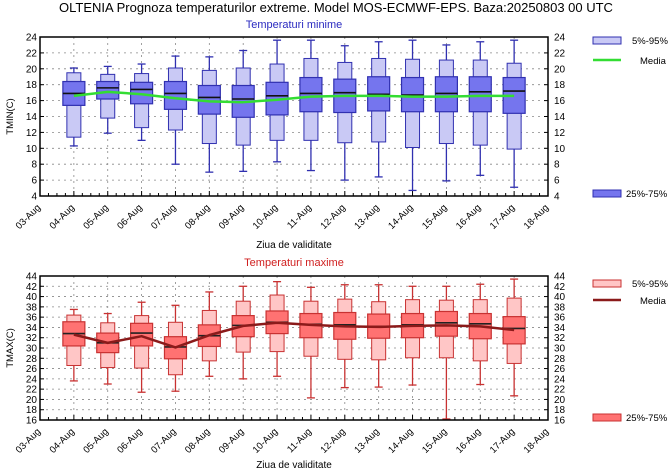 This screenshot has width=672, height=471. What do you see at coordinates (32, 318) in the screenshot?
I see `y-tick-label-left: 36` at bounding box center [32, 318].